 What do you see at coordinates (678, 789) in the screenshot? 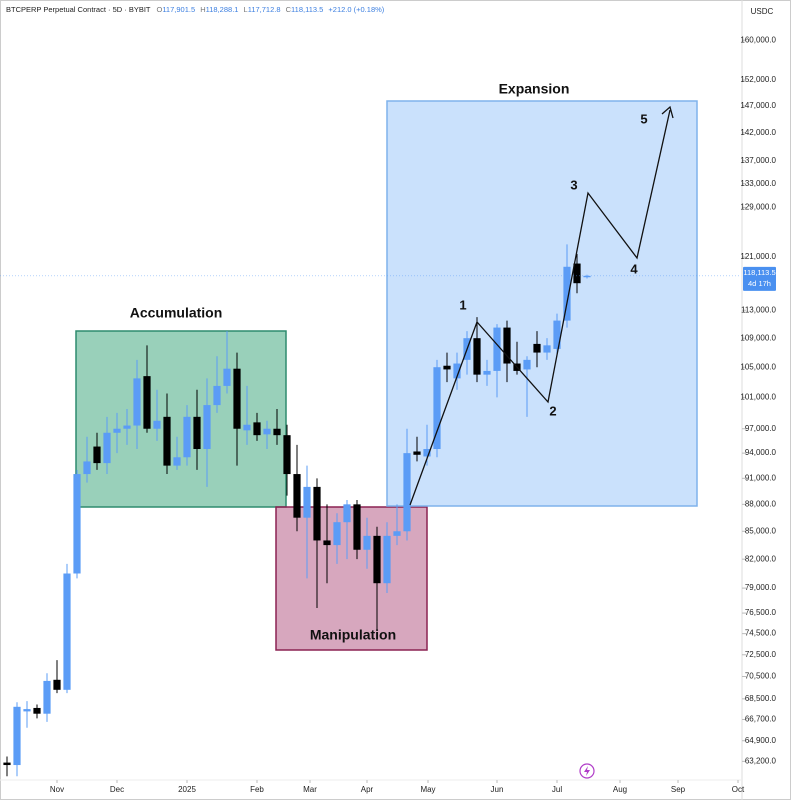
I see `x-tick-label: Sep` at bounding box center [678, 789].